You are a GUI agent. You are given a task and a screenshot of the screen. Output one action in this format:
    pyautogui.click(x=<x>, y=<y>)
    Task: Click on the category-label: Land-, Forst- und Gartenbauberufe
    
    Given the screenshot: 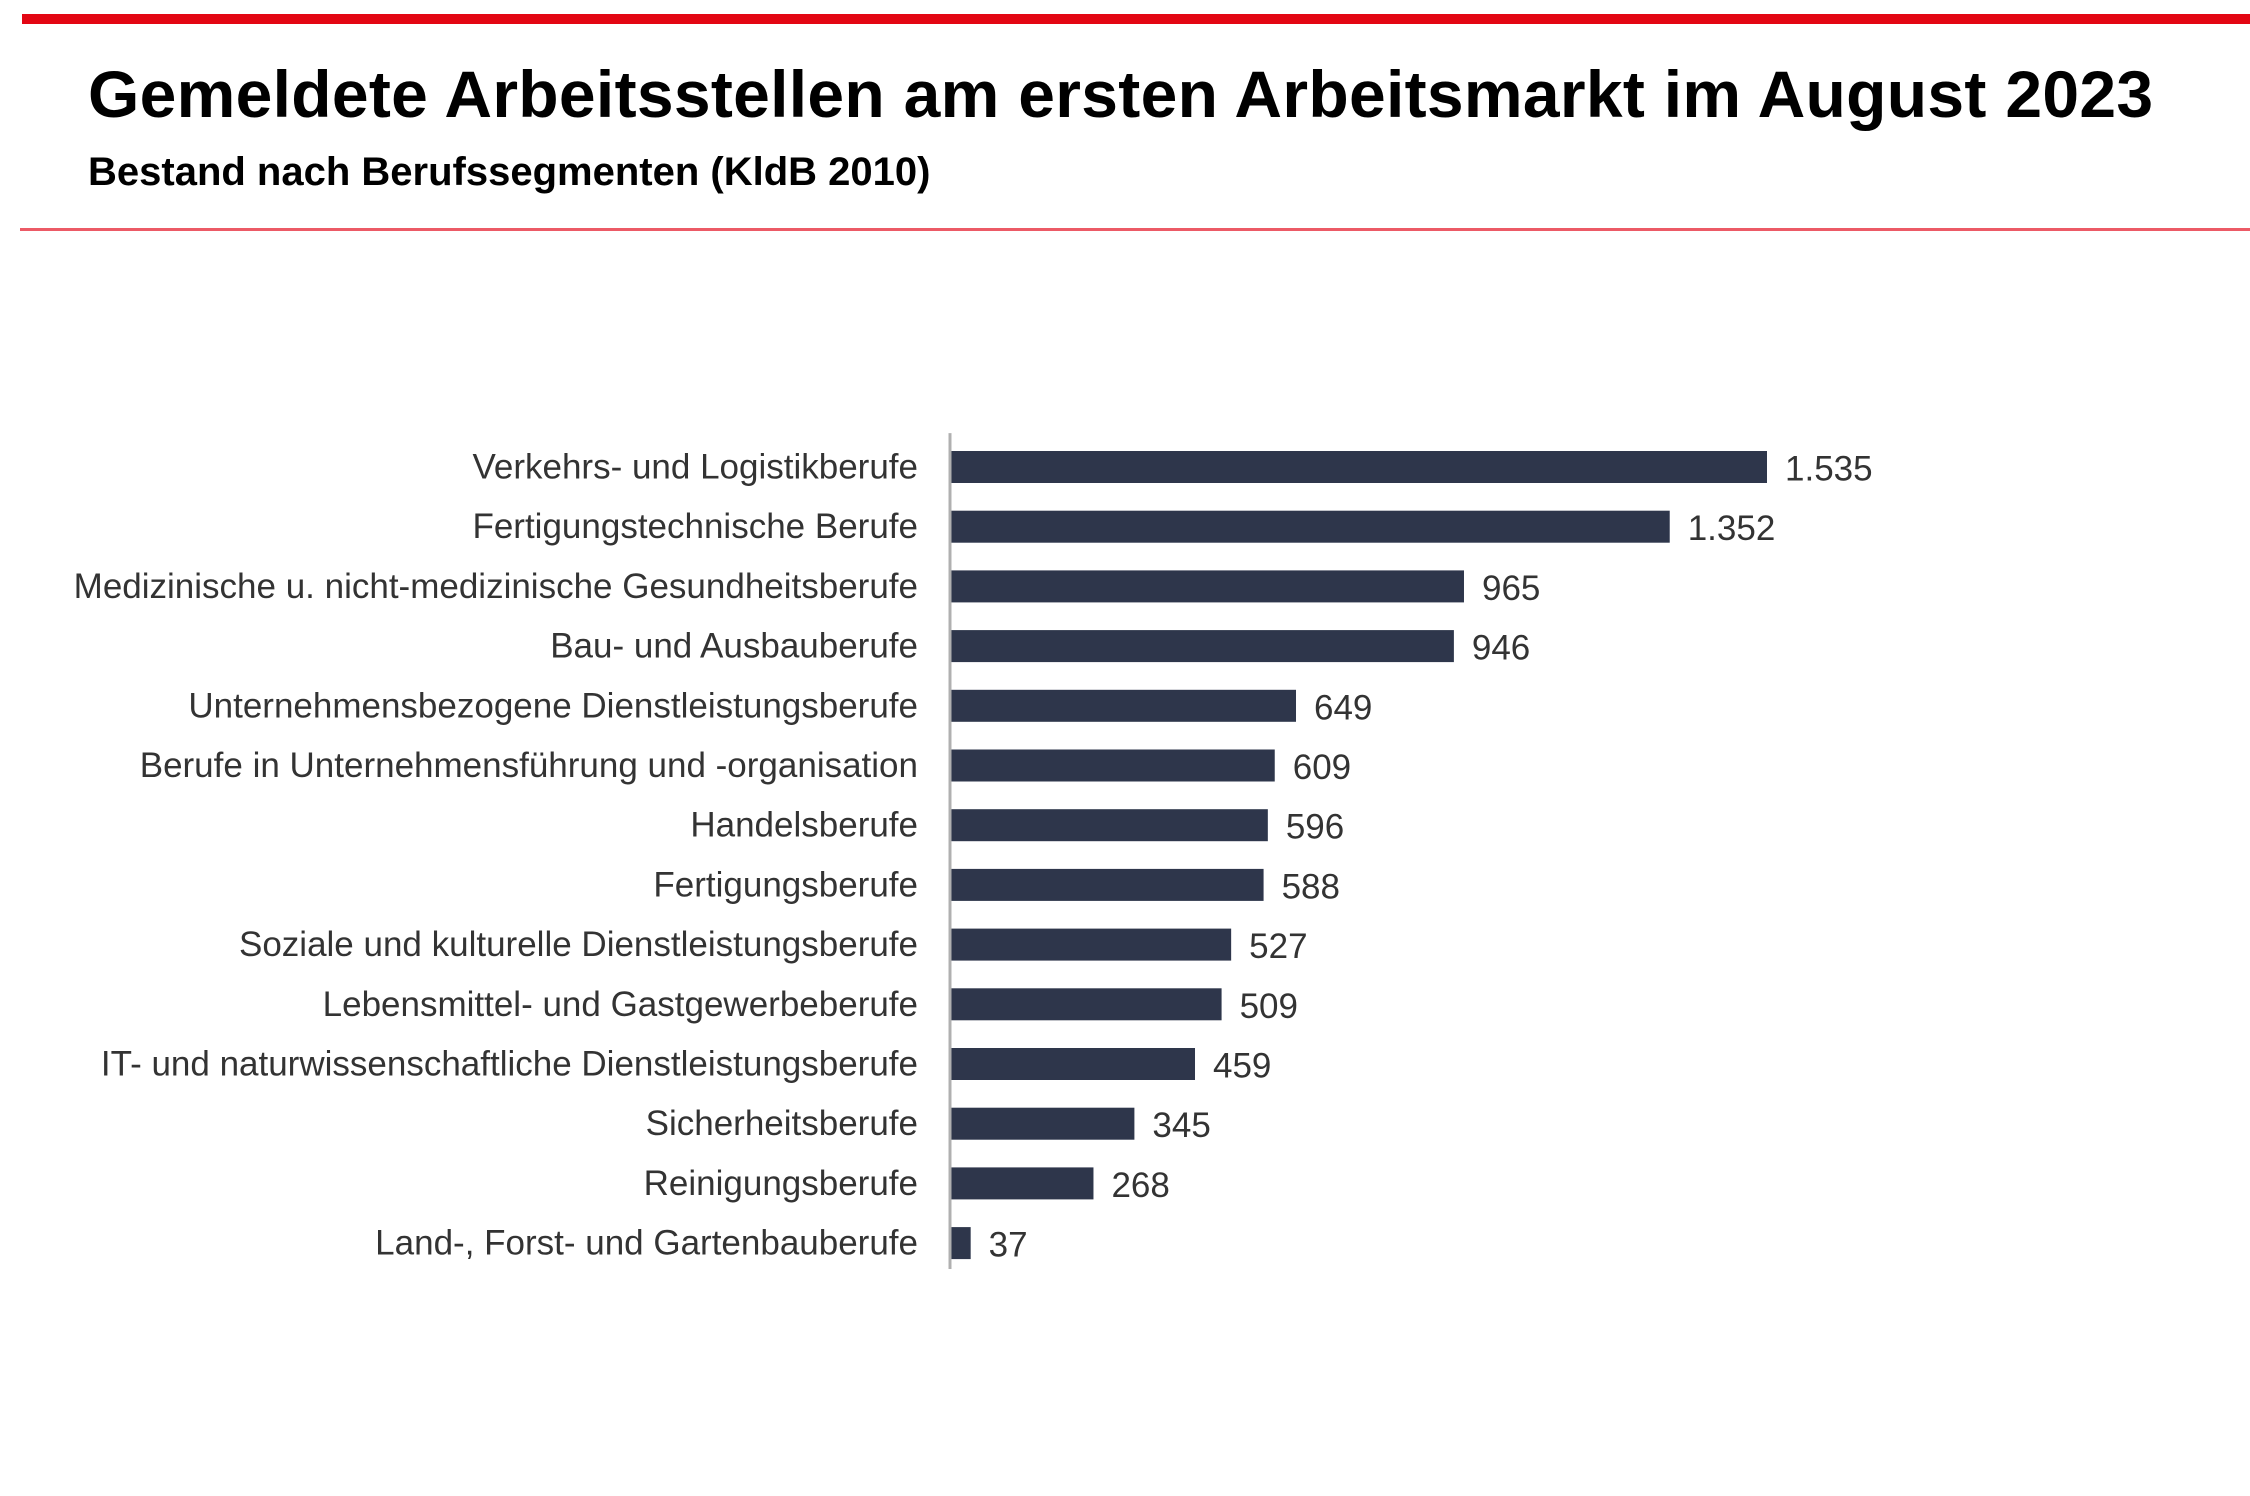 What is the action you would take?
    pyautogui.click(x=646, y=1243)
    